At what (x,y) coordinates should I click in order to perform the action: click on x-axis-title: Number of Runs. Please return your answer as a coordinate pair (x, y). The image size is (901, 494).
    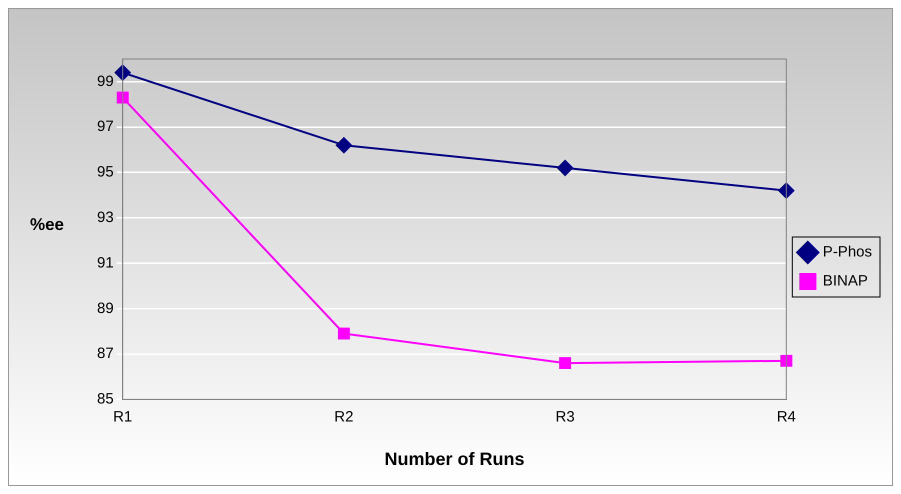
    Looking at the image, I should click on (454, 459).